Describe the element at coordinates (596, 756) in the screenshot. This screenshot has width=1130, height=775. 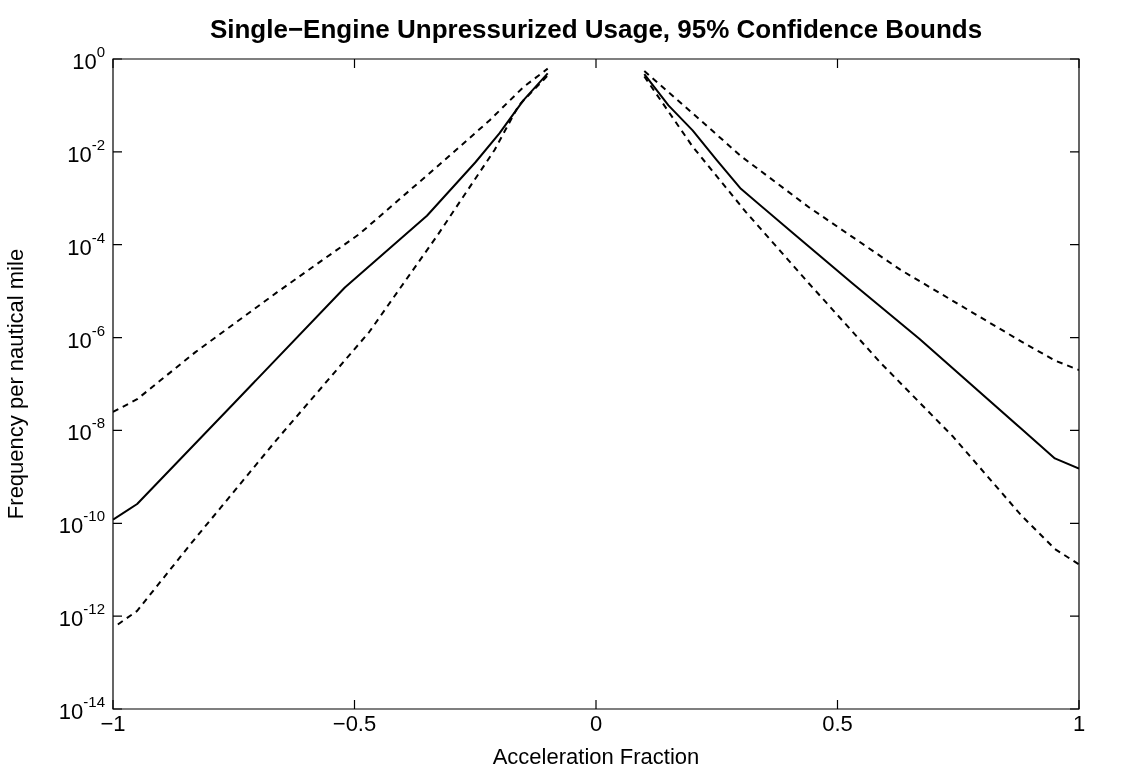
I see `x-axis-title: Acceleration Fraction` at that location.